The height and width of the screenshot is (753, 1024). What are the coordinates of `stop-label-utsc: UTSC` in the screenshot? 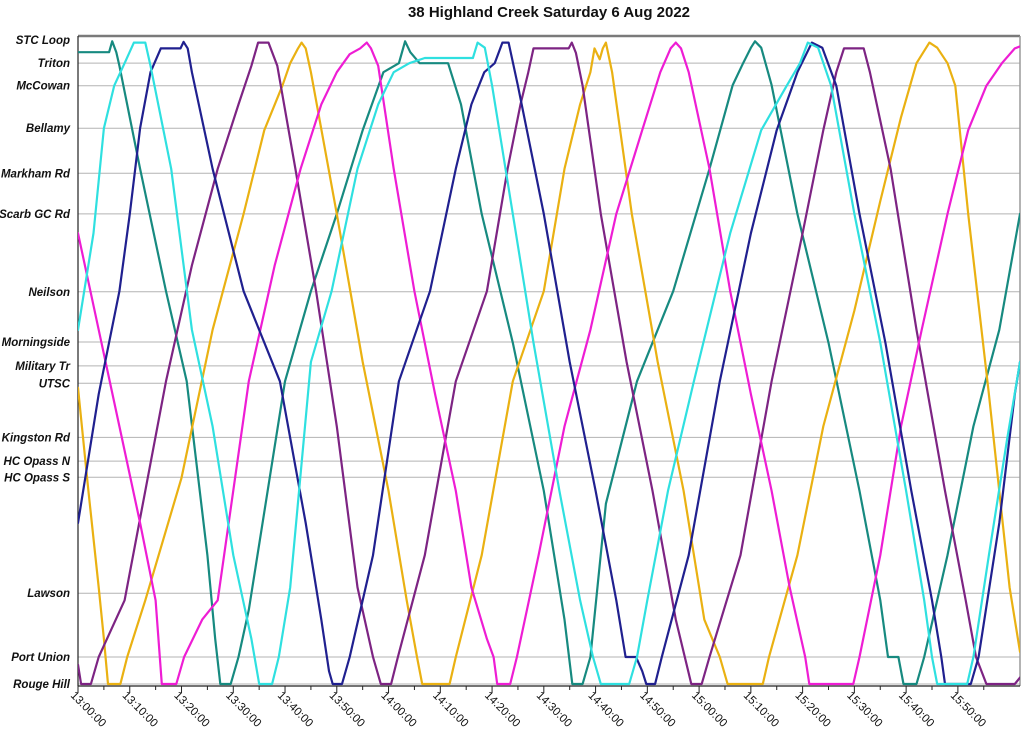 It's located at (55, 384).